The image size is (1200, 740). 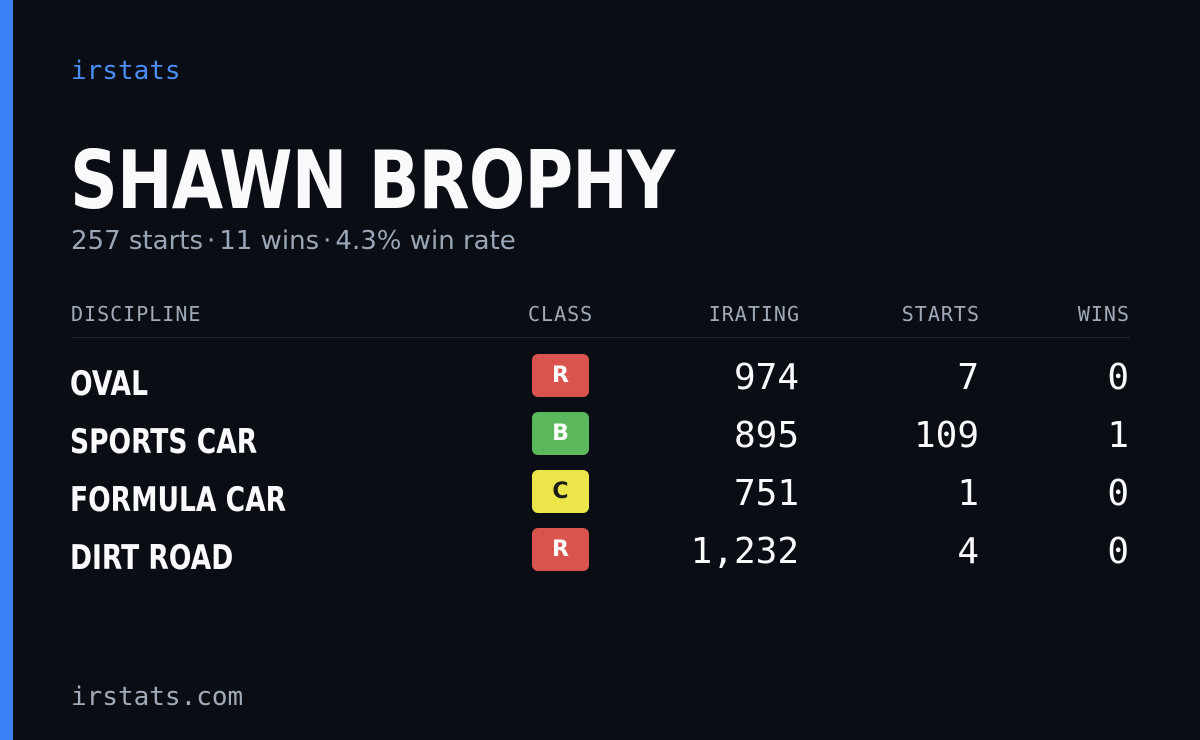 I want to click on win-rate-summary: 4.3% win rate, so click(x=425, y=241).